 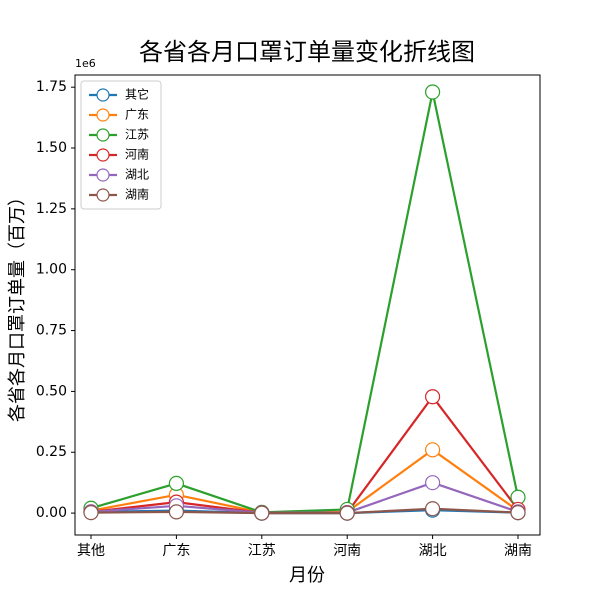 I want to click on legend-label: 其它, so click(x=137, y=94).